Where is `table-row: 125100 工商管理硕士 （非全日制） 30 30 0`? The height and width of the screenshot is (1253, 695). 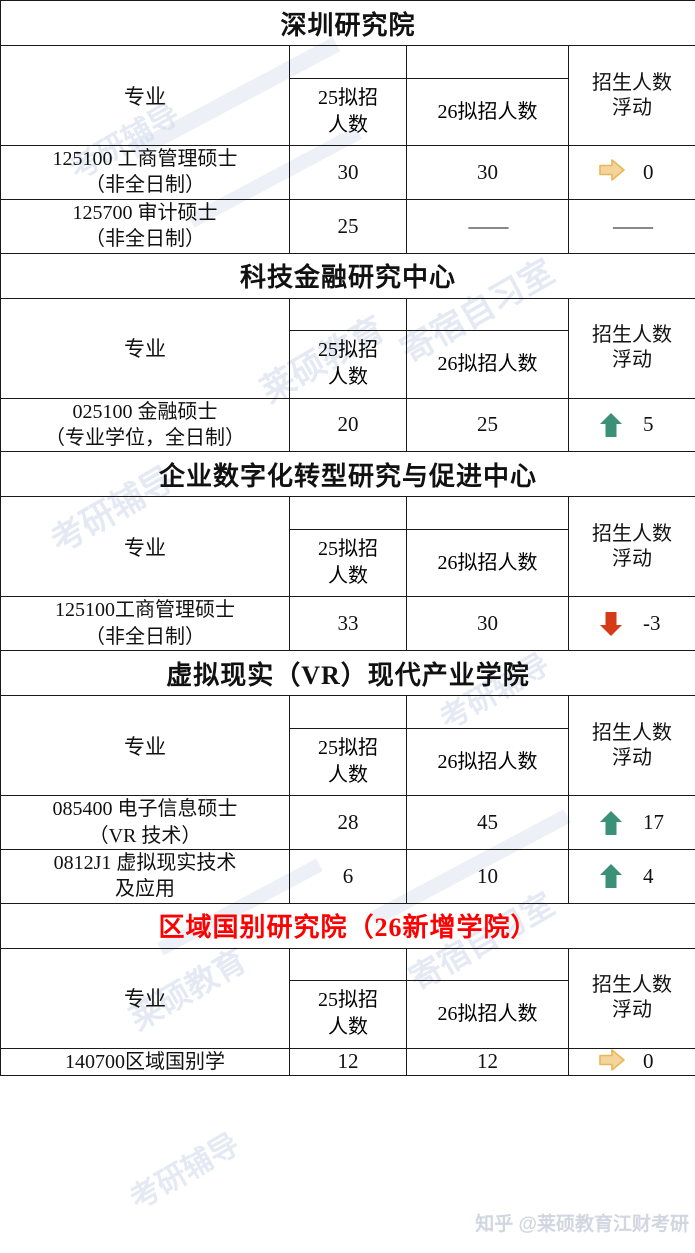
table-row: 125100 工商管理硕士 （非全日制） 30 30 0 is located at coordinates (347, 172).